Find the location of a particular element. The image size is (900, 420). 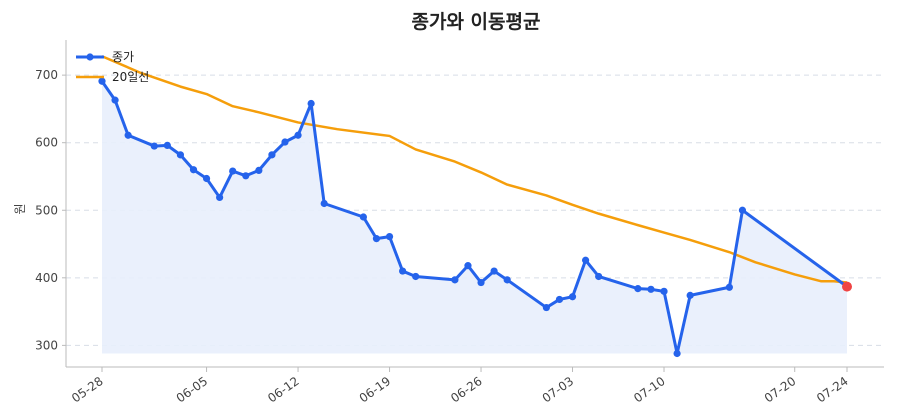

x-tick-label-06-19: 06-19 is located at coordinates (375, 389).